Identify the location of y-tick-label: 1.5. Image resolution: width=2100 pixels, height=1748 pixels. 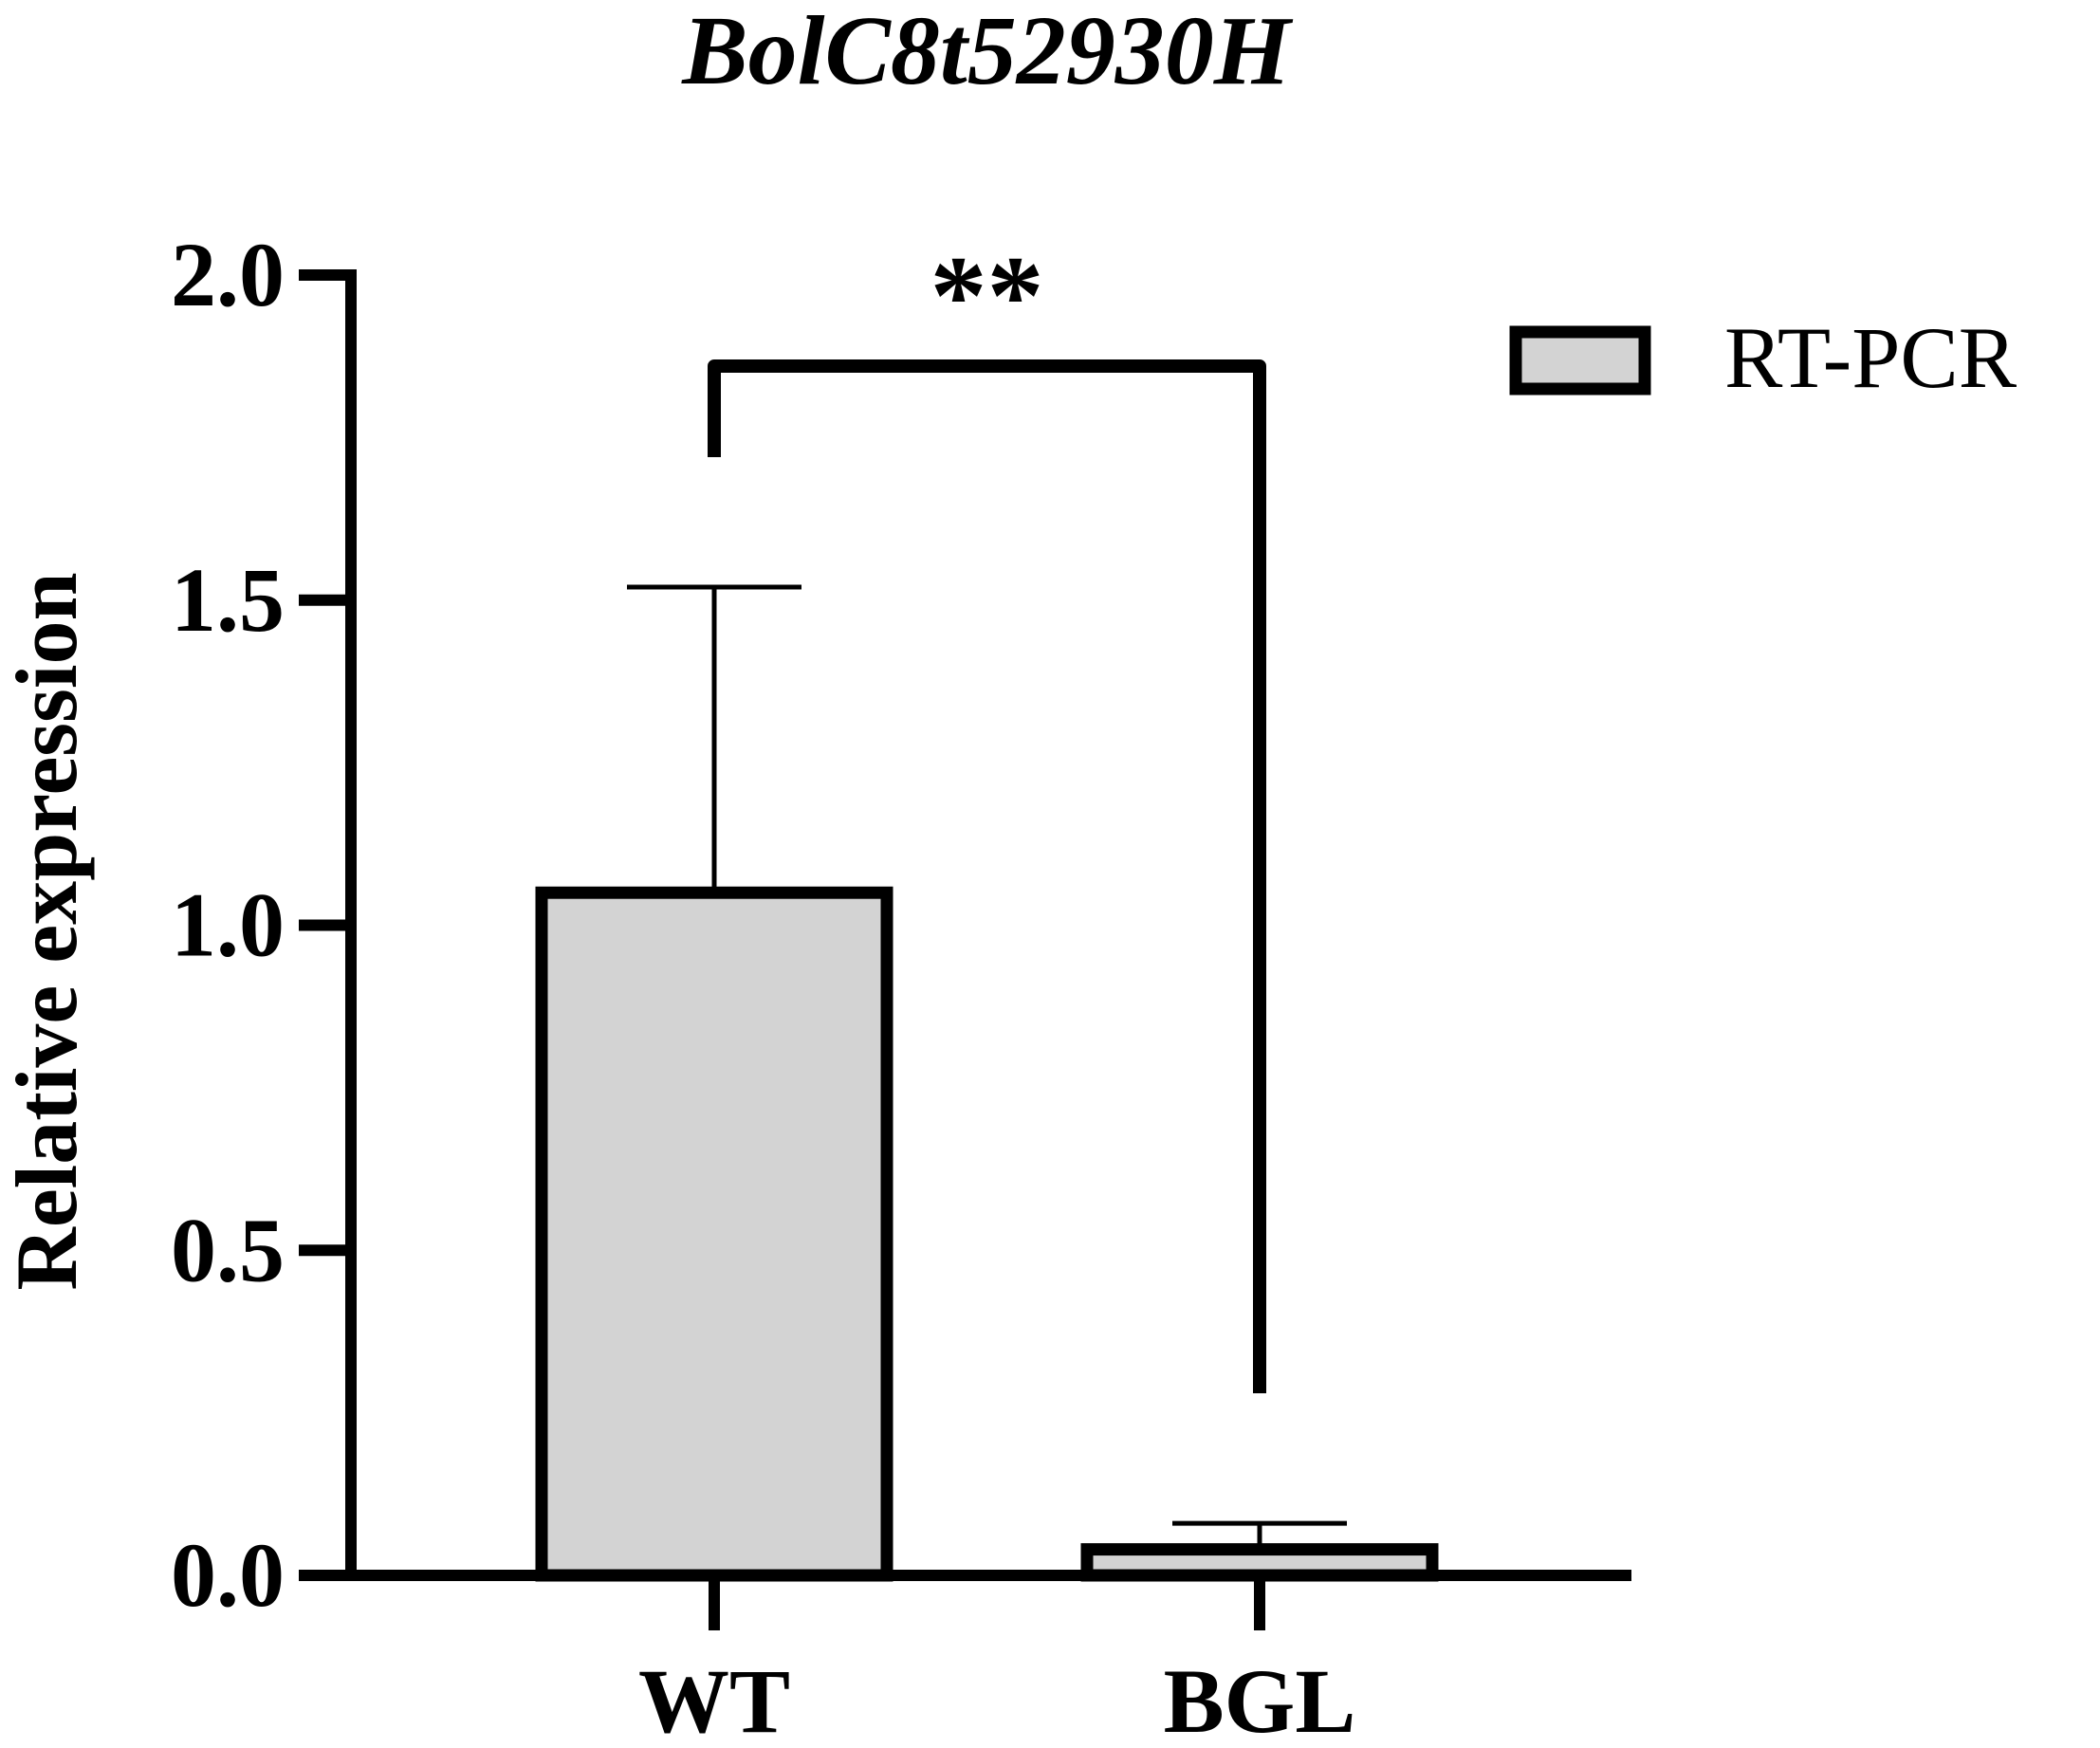
(228, 600).